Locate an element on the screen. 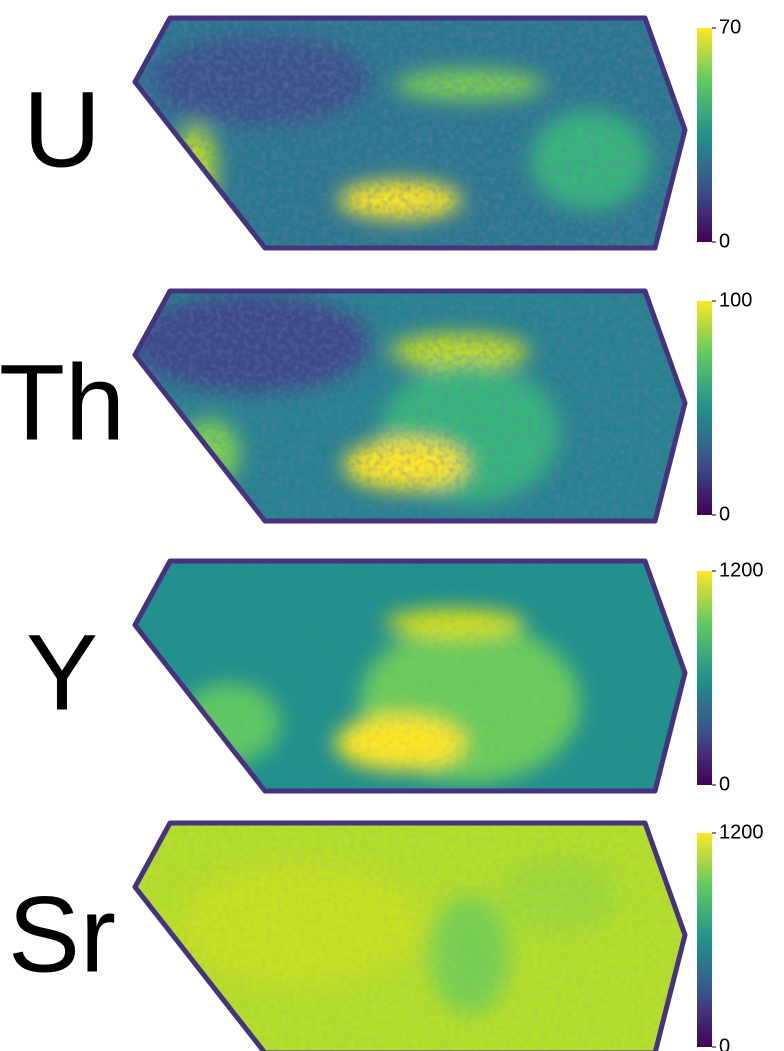  panel-label: U is located at coordinates (62, 129).